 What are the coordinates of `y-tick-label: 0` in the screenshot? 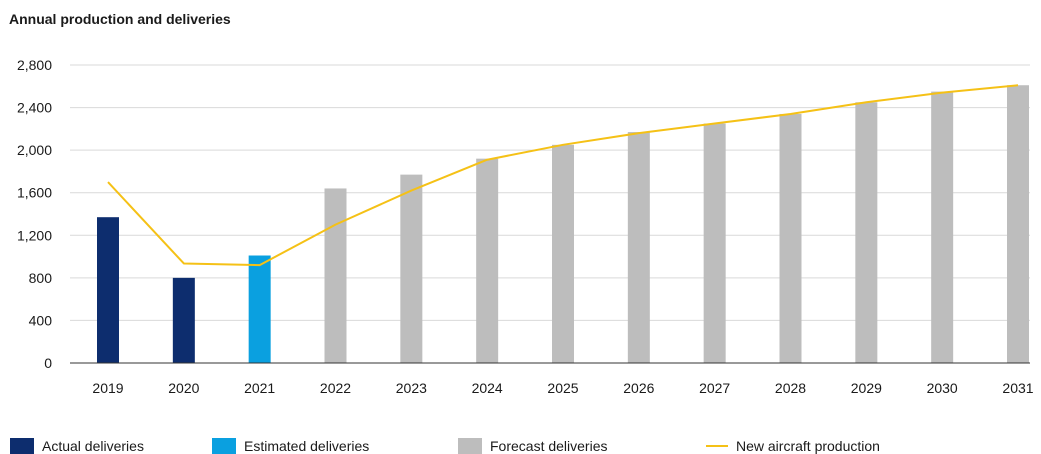 It's located at (48, 363).